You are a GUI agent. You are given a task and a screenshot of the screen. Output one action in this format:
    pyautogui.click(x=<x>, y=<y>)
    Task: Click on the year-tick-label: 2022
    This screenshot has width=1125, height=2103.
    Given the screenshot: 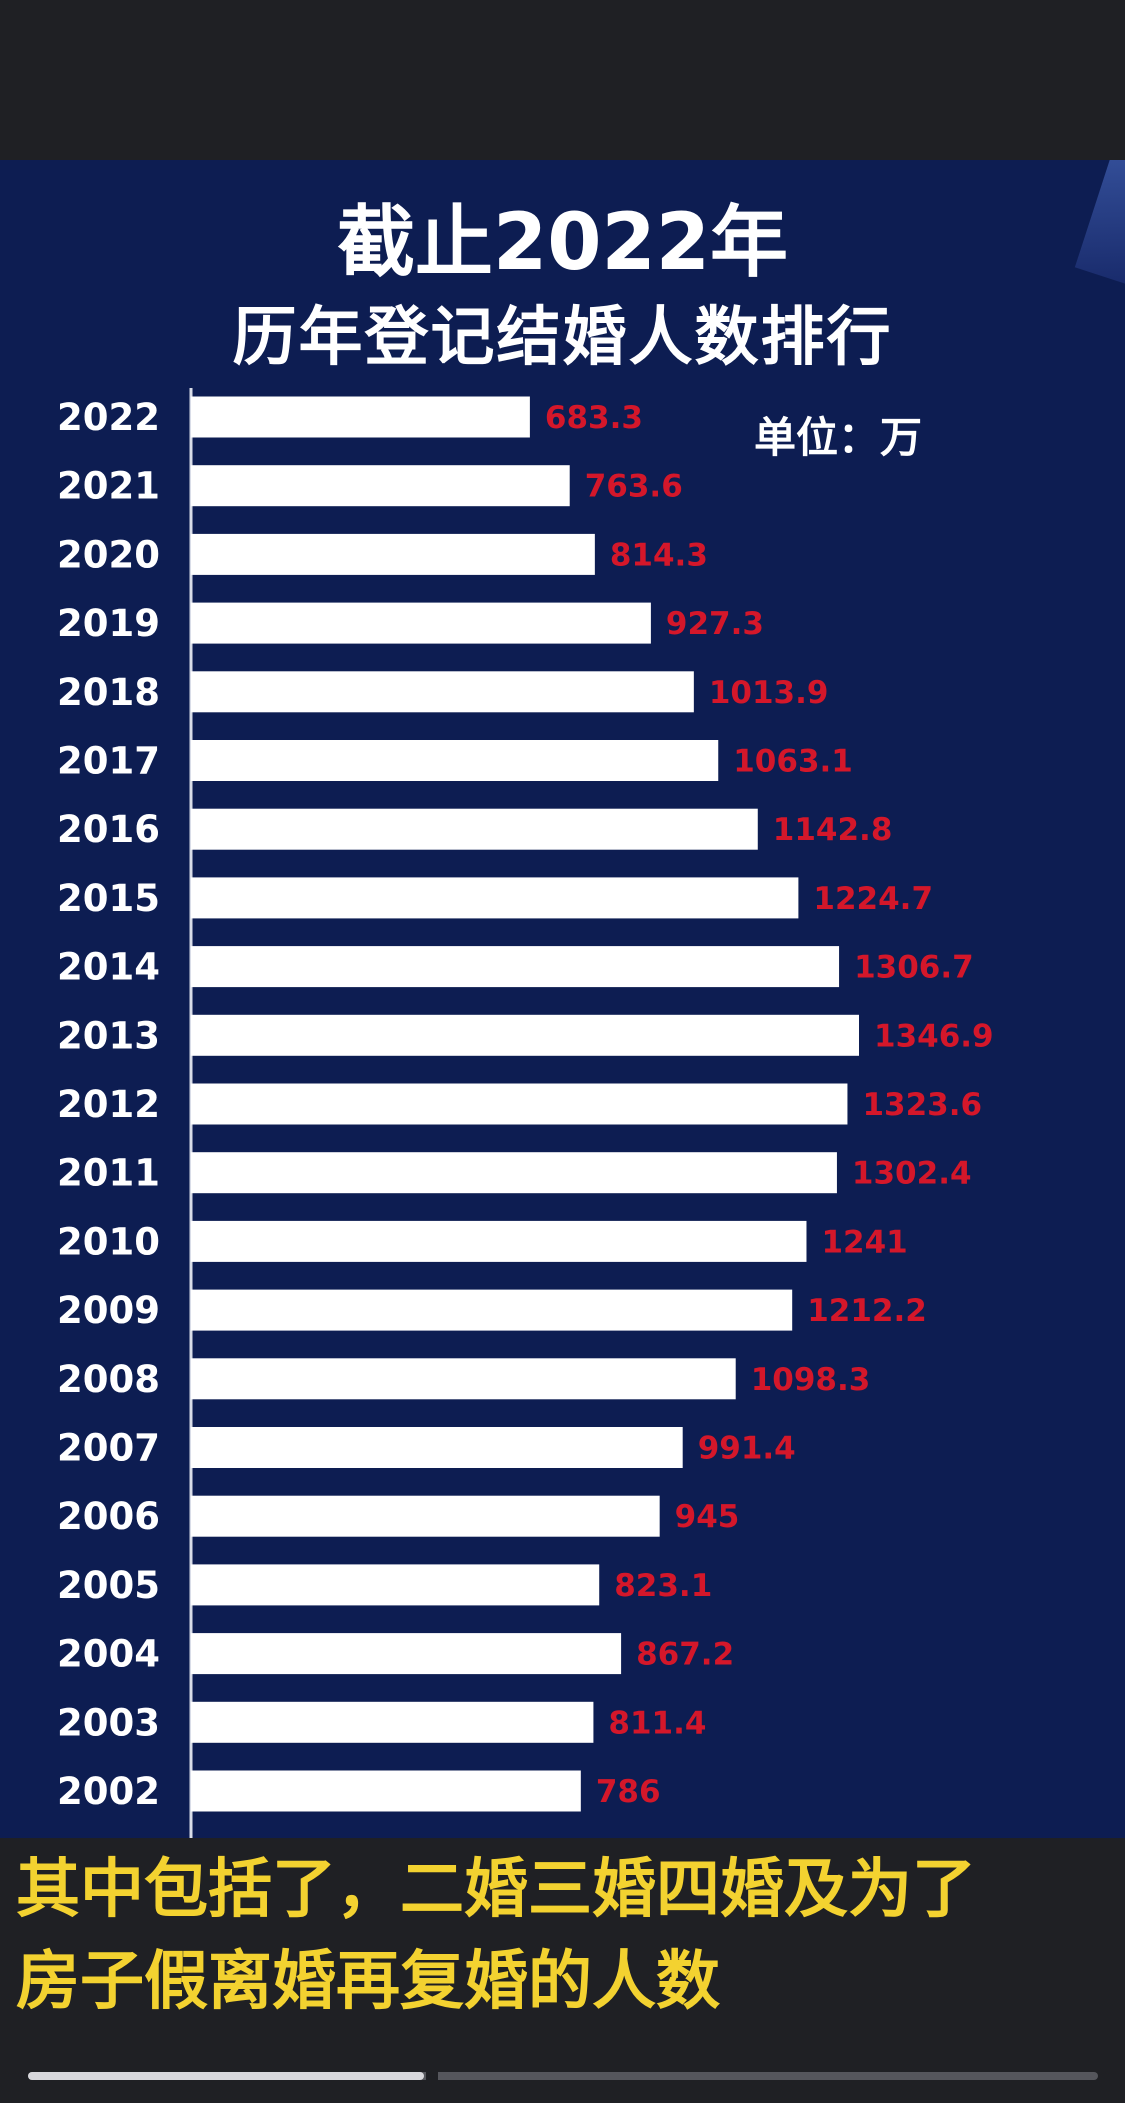 What is the action you would take?
    pyautogui.click(x=108, y=417)
    